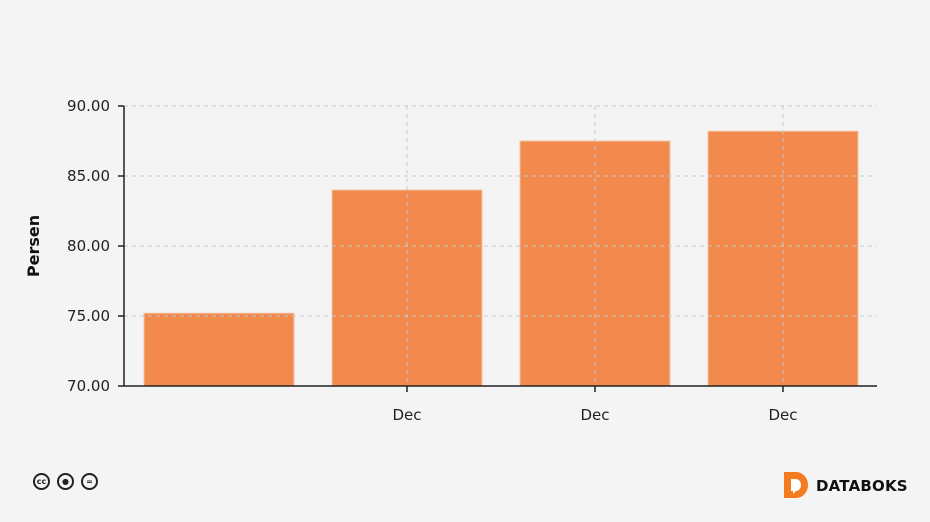  What do you see at coordinates (33, 246) in the screenshot?
I see `y-axis-label: Persen` at bounding box center [33, 246].